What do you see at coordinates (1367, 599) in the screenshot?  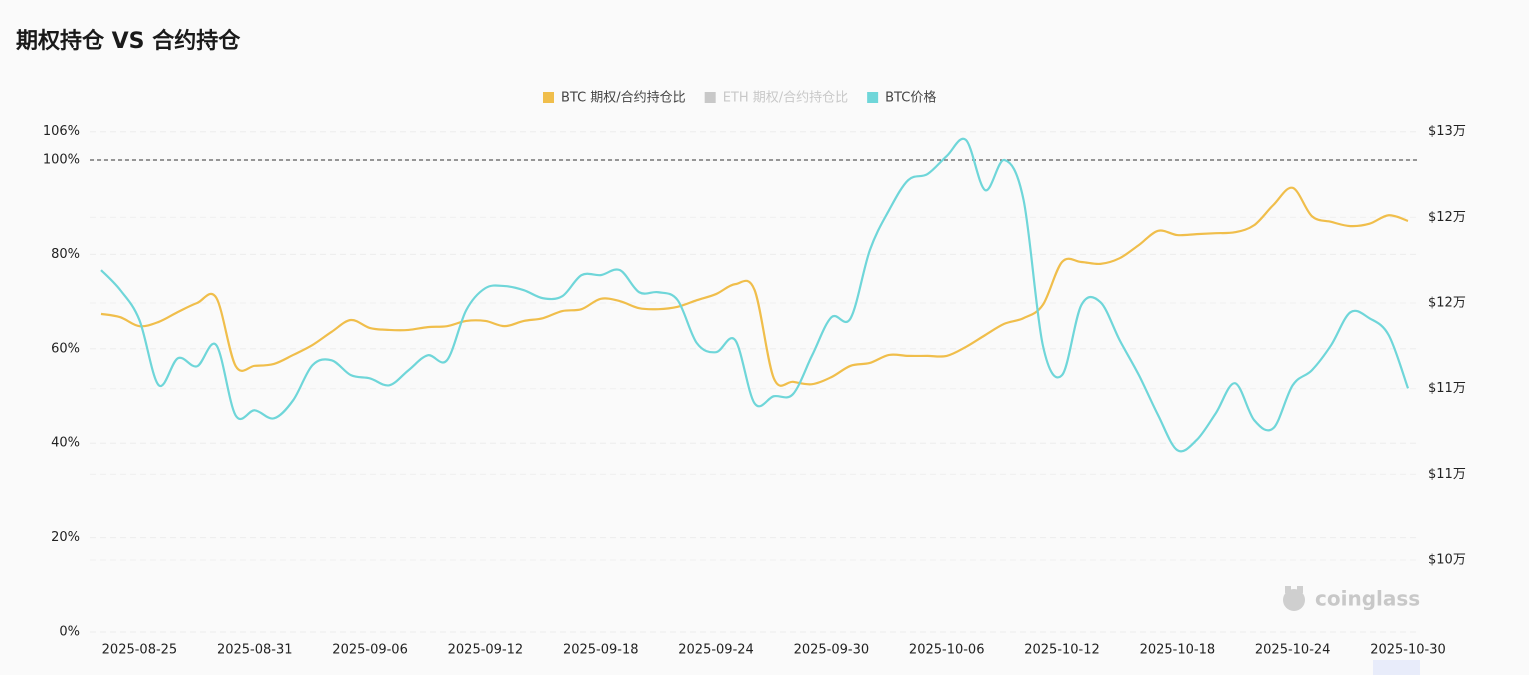 I see `watermark: coinglass` at bounding box center [1367, 599].